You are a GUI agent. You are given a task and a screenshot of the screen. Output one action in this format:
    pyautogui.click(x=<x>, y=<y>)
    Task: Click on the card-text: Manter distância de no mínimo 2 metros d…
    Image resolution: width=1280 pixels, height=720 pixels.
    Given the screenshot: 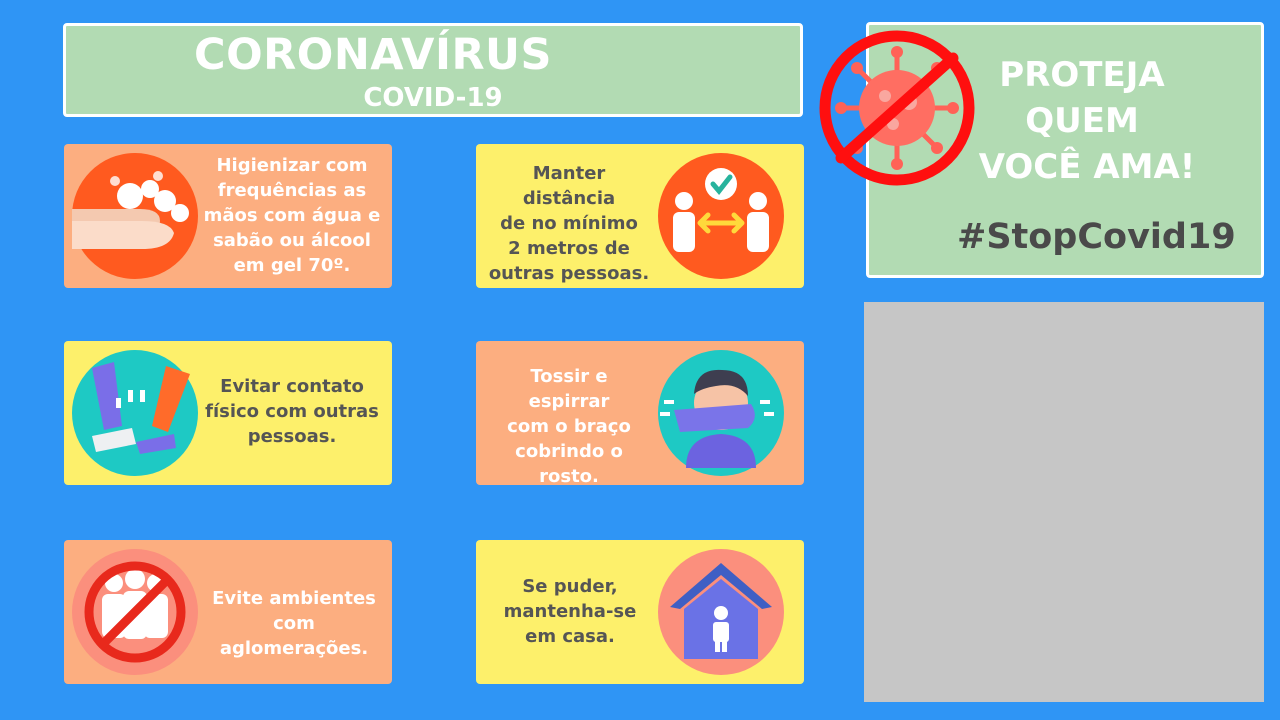 What is the action you would take?
    pyautogui.click(x=569, y=223)
    